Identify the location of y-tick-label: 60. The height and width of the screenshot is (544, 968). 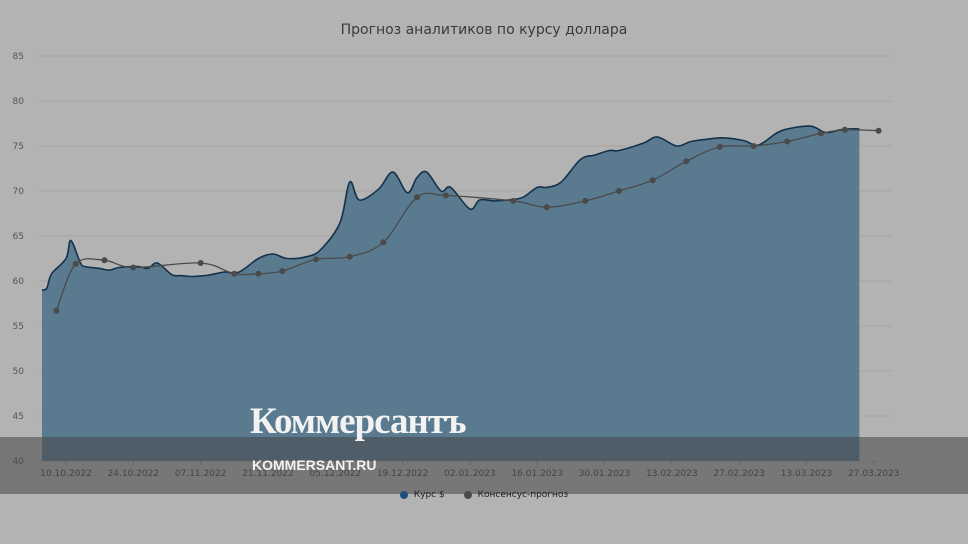
(19, 282).